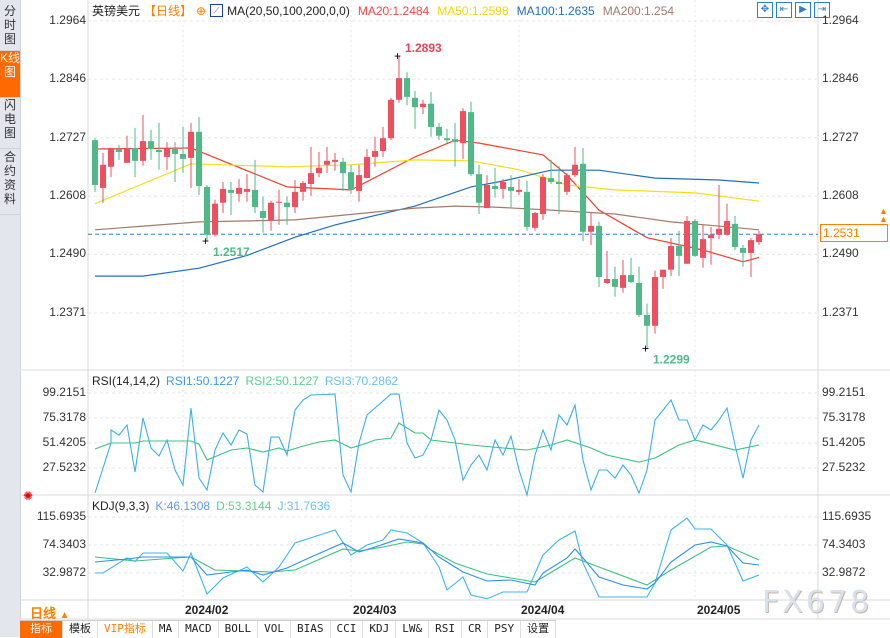 This screenshot has width=890, height=638. What do you see at coordinates (803, 10) in the screenshot?
I see `zoom-out-icon: ▶` at bounding box center [803, 10].